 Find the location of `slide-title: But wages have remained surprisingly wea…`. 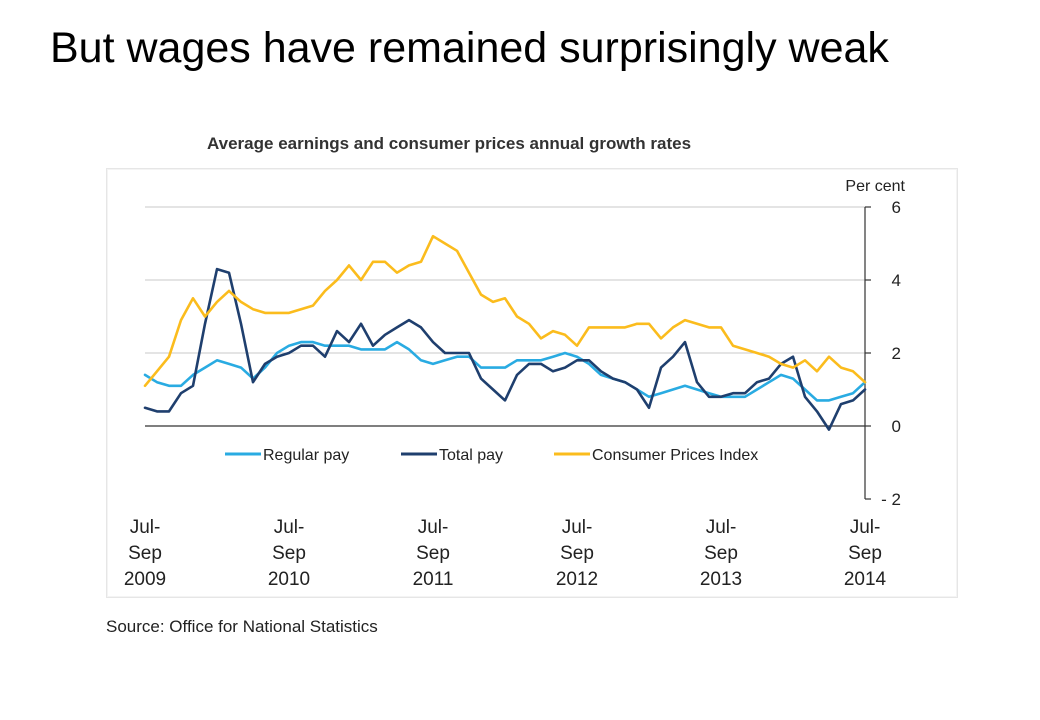

slide-title: But wages have remained surprisingly wea… is located at coordinates (469, 48).